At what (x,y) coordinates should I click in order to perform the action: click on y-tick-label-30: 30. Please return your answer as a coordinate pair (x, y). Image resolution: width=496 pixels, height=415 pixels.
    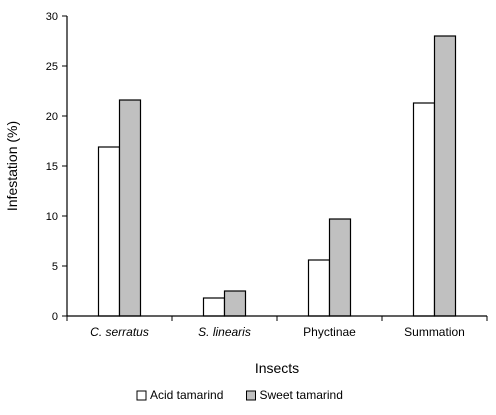
    Looking at the image, I should click on (52, 17).